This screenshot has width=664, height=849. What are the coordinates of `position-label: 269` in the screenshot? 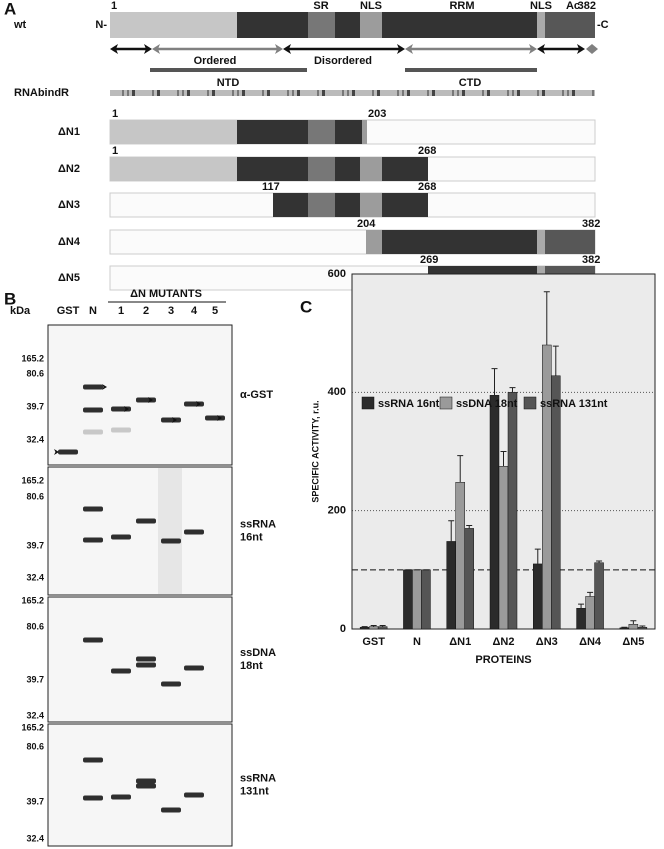 It's located at (429, 260).